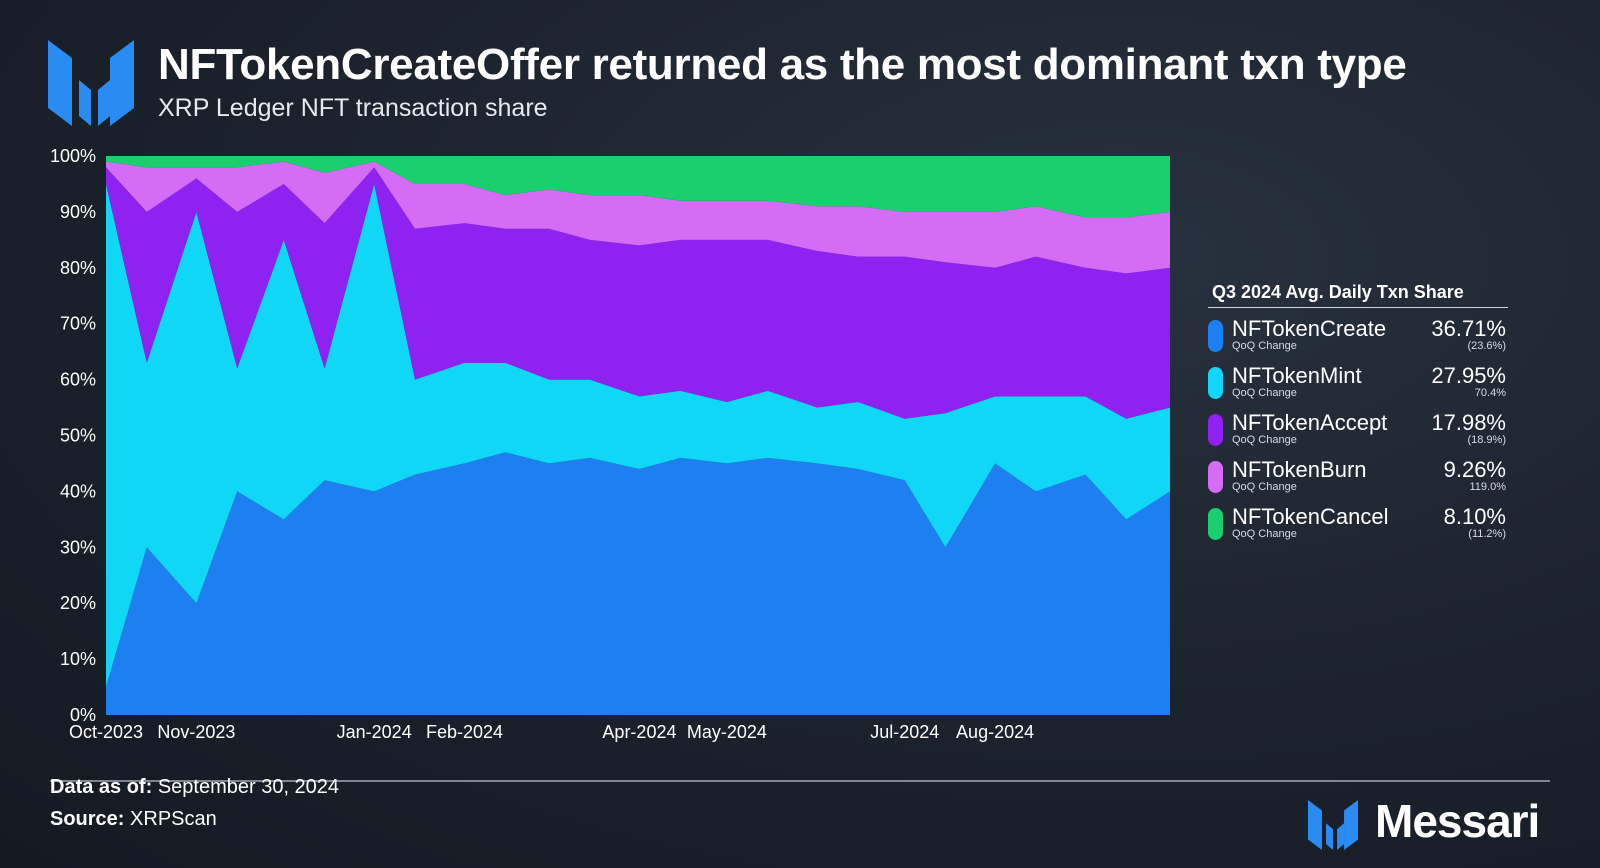  Describe the element at coordinates (1457, 821) in the screenshot. I see `messari-wordmark: Messari` at that location.